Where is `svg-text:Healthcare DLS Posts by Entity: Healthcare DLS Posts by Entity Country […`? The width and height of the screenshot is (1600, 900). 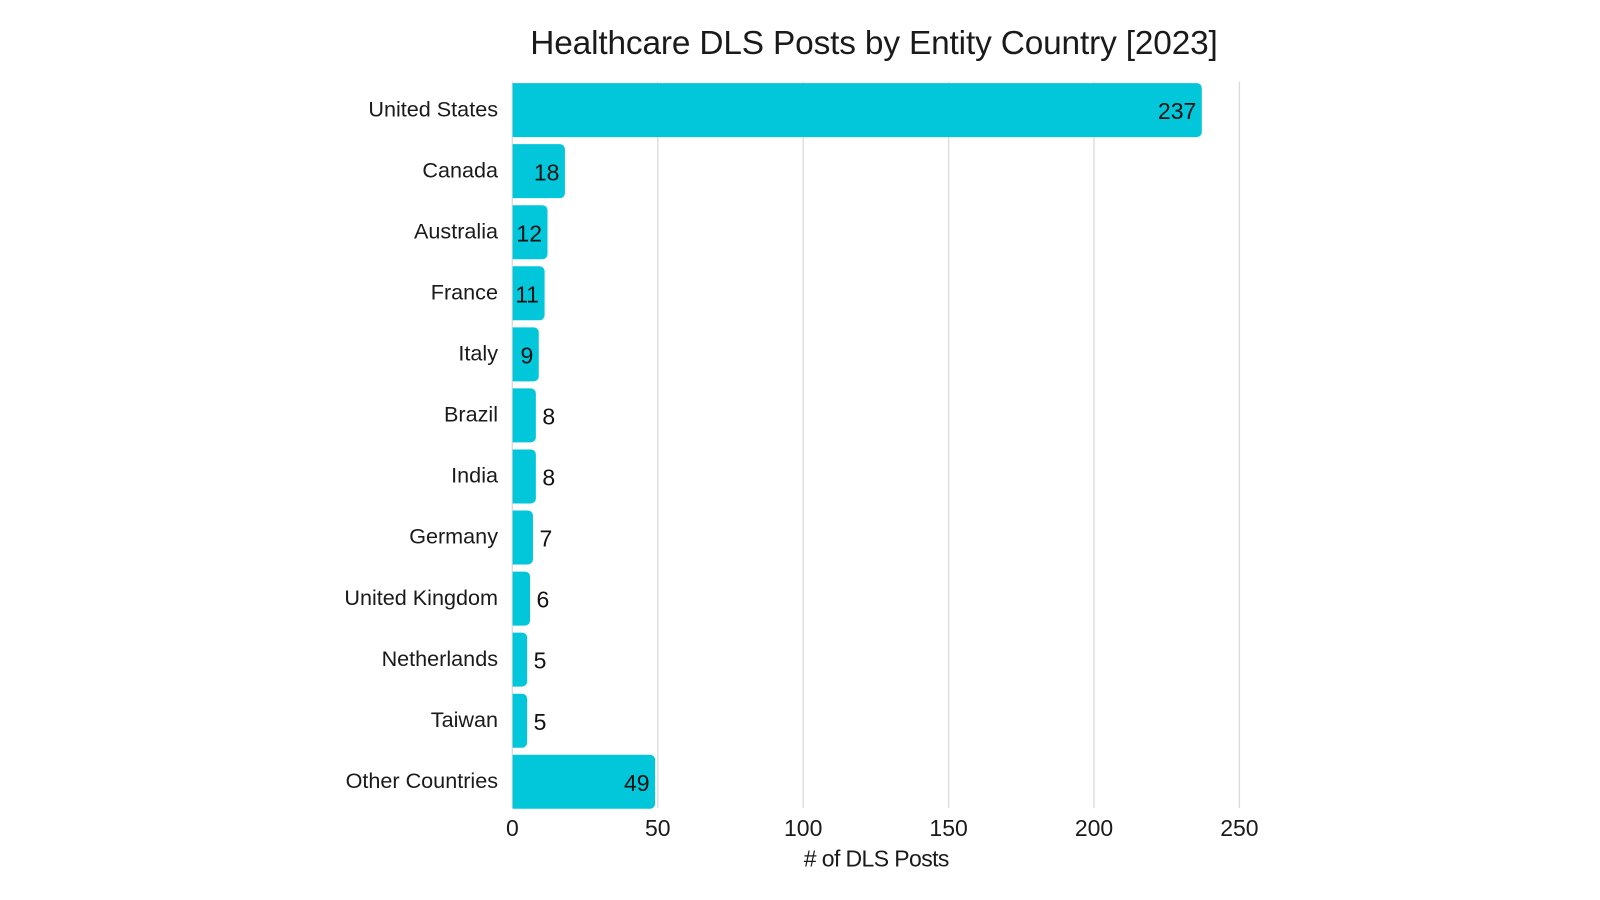
svg-text:Healthcare DLS Posts by Entity: Healthcare DLS Posts by Entity Country [… is located at coordinates (873, 43).